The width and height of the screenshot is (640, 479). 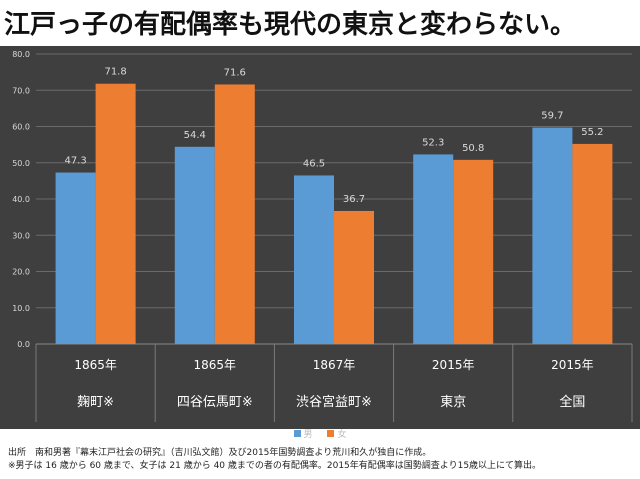 I want to click on legend-swatch-female, so click(x=331, y=433).